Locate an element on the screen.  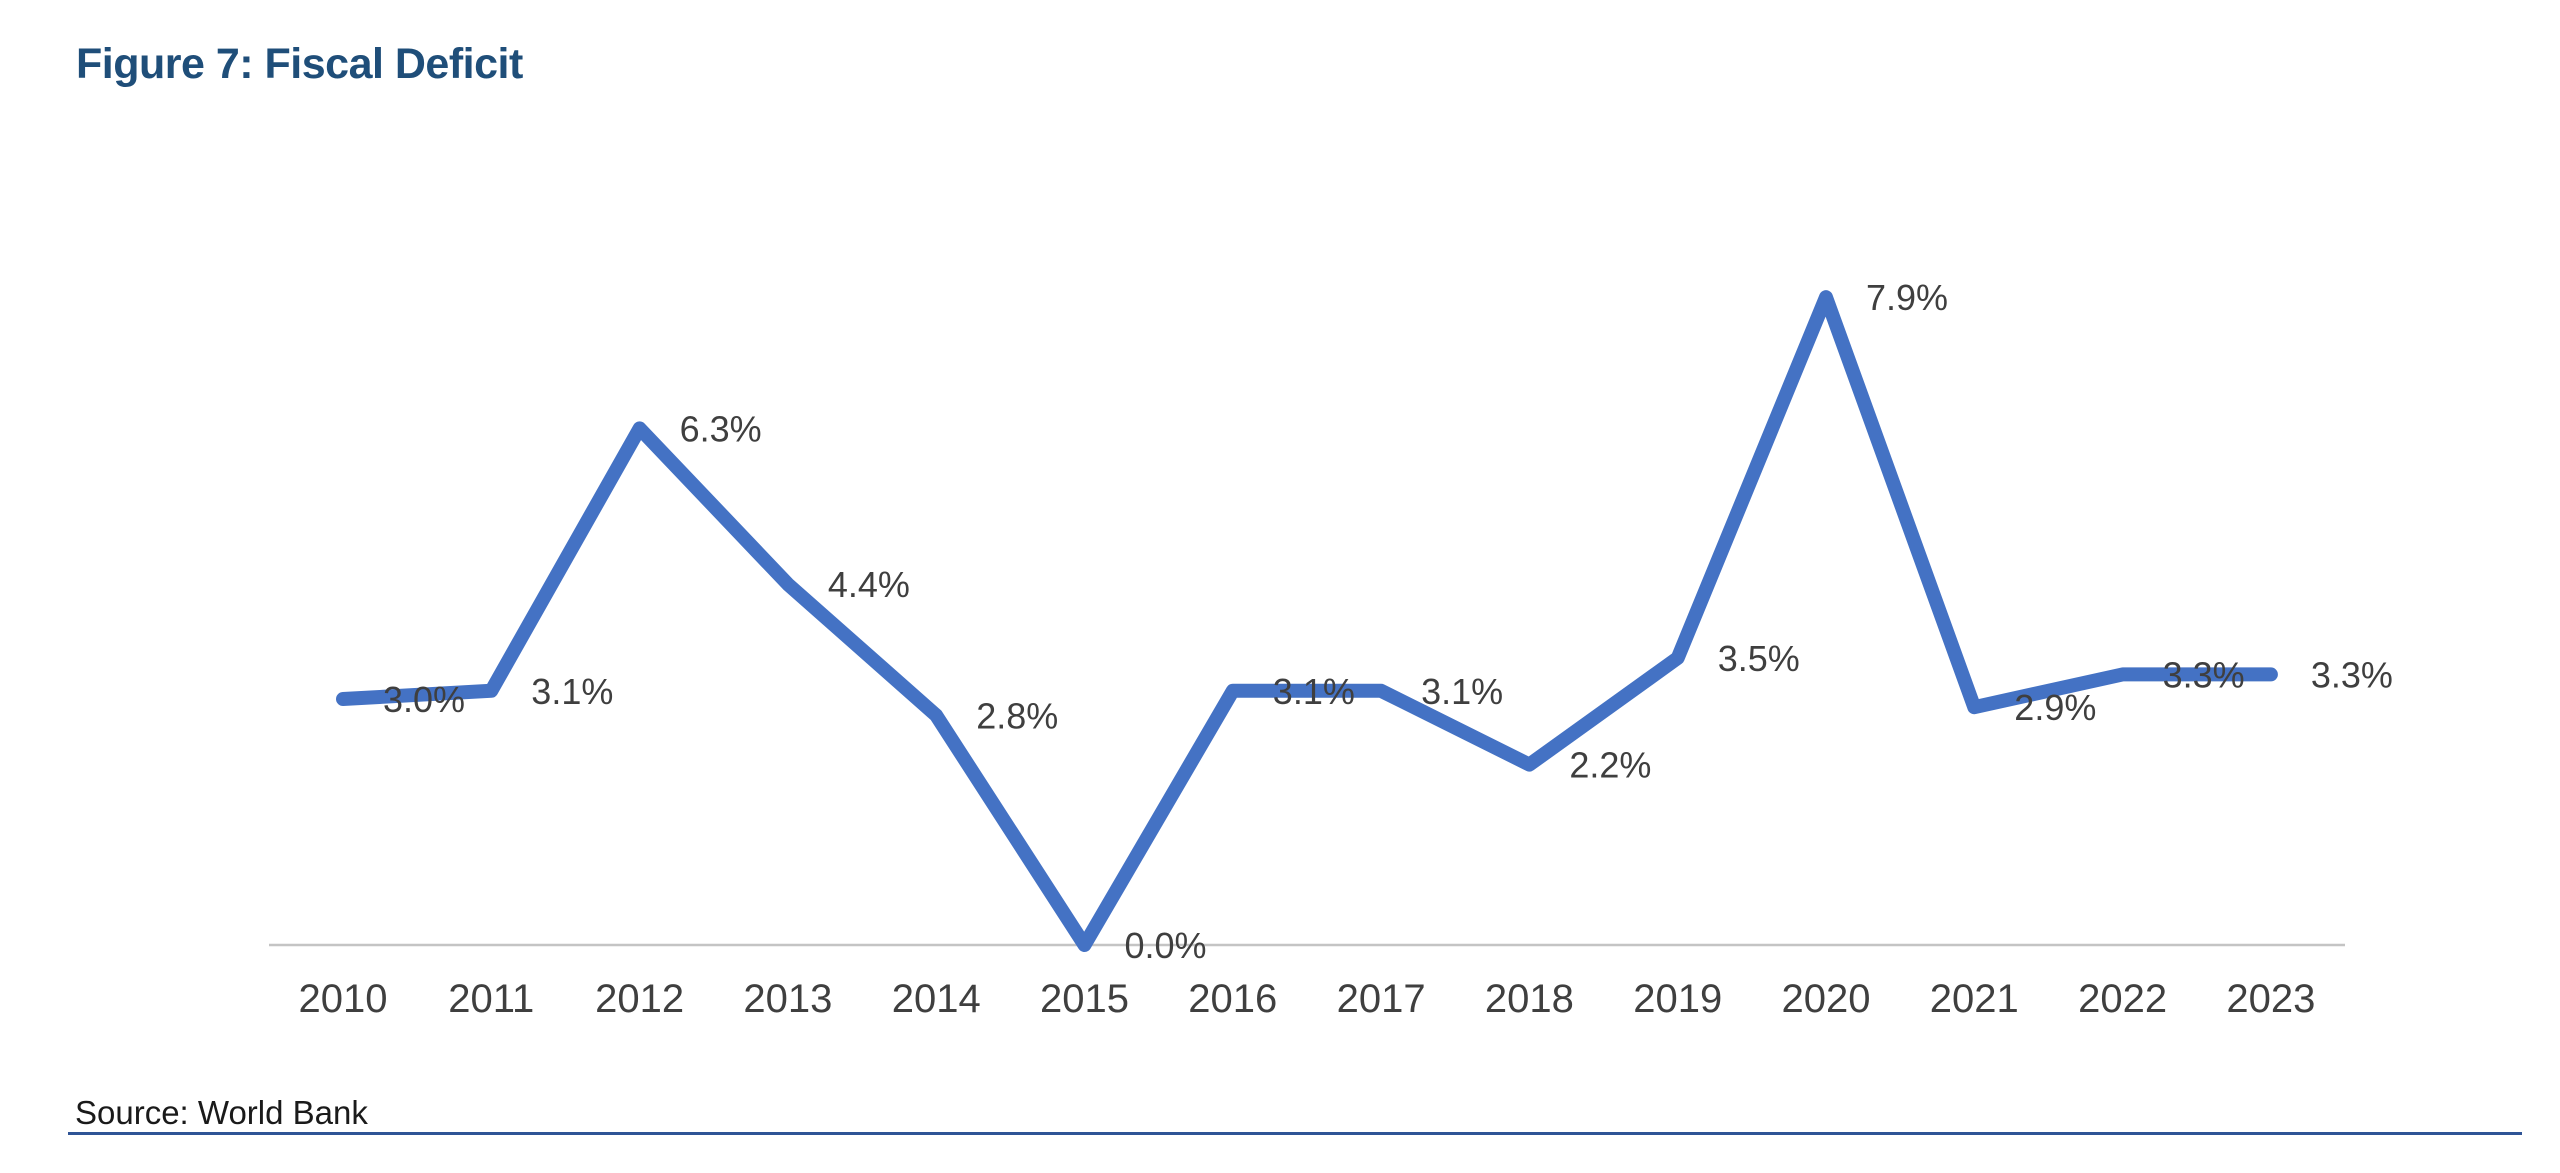
x-axis-label-2023: 2023 is located at coordinates (2270, 999).